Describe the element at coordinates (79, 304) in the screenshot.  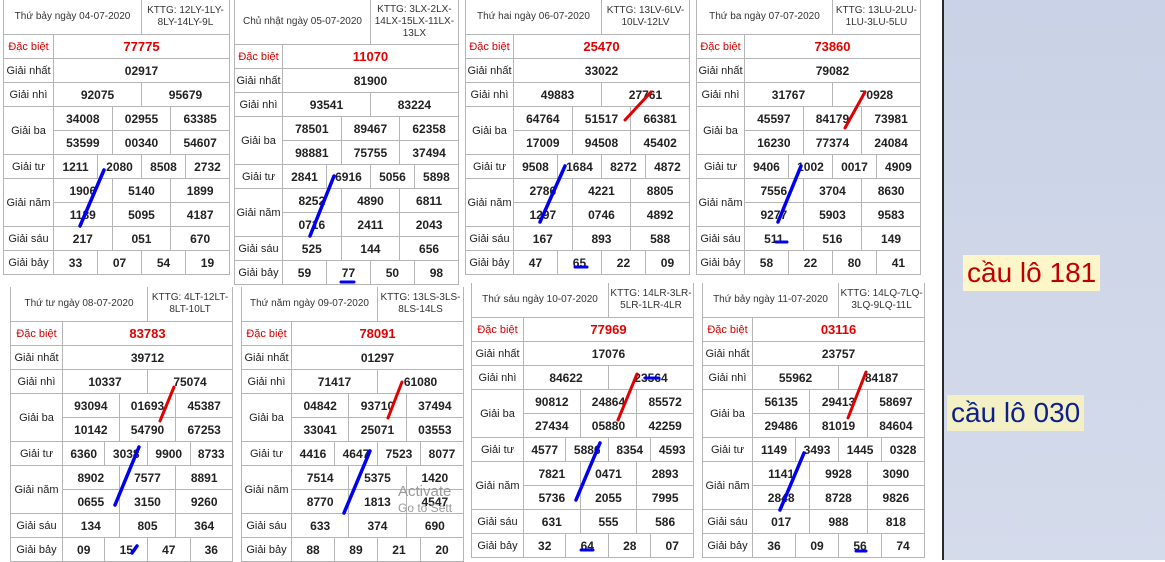
I see `table-date: Thứ tư ngày 08-07-2020` at that location.